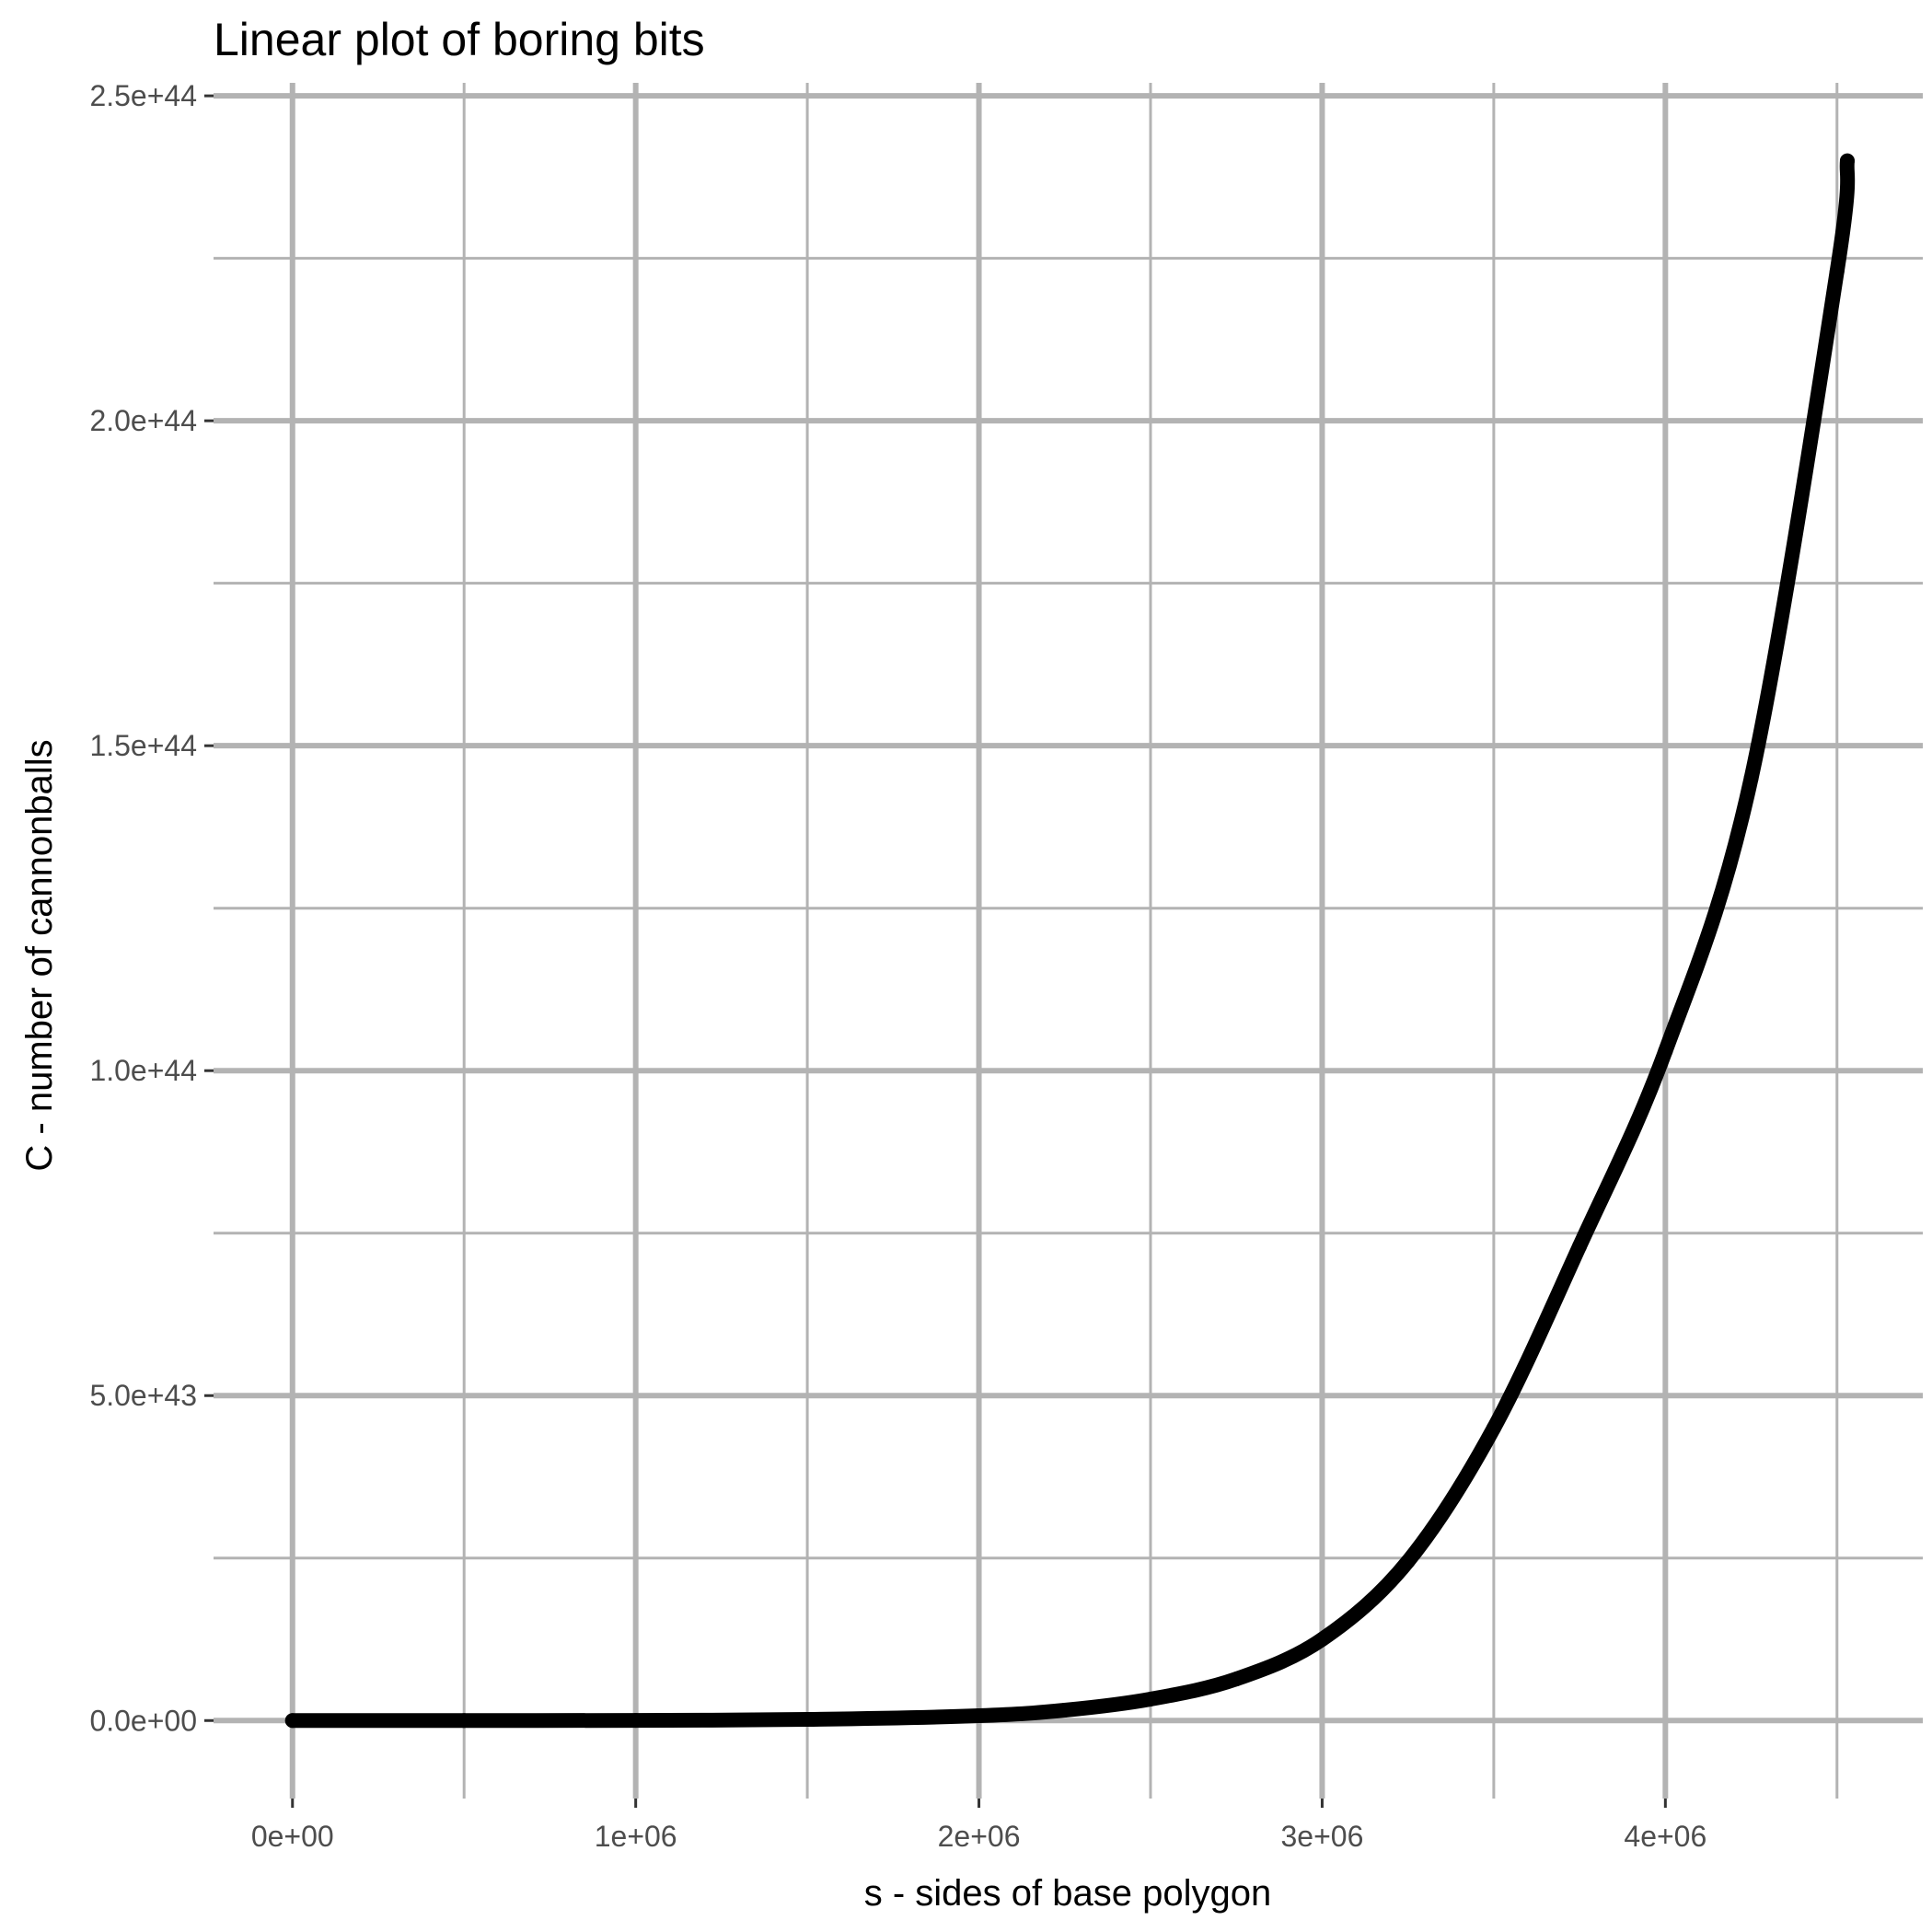 This screenshot has width=1932, height=1932. What do you see at coordinates (980, 1837) in the screenshot?
I see `x-tick-label-2: 2e+06` at bounding box center [980, 1837].